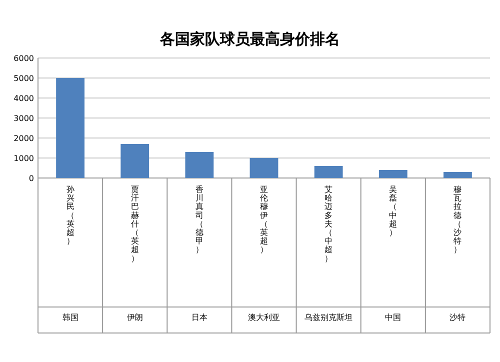 The width and height of the screenshot is (500, 362). Describe the element at coordinates (24, 98) in the screenshot. I see `y-tick-label: 4000` at that location.